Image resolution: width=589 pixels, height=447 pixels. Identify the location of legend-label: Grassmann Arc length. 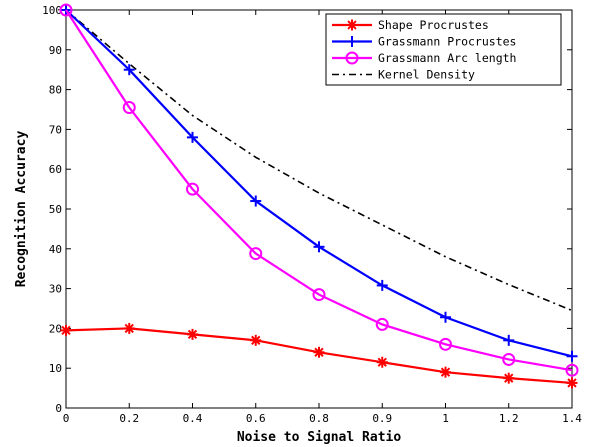
(447, 58).